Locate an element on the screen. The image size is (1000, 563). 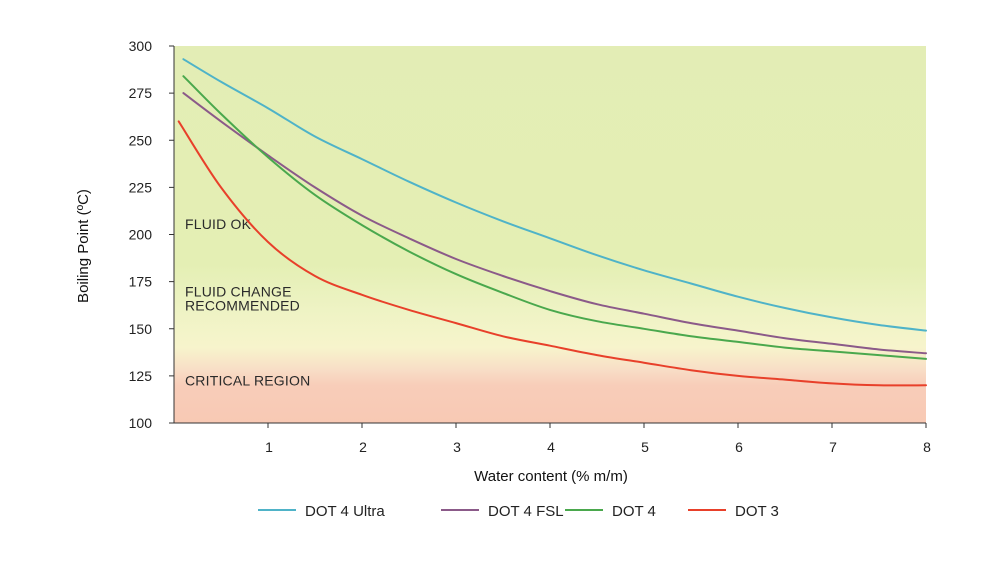
region-label: FLUID CHANGE RECOMMENDED is located at coordinates (242, 299).